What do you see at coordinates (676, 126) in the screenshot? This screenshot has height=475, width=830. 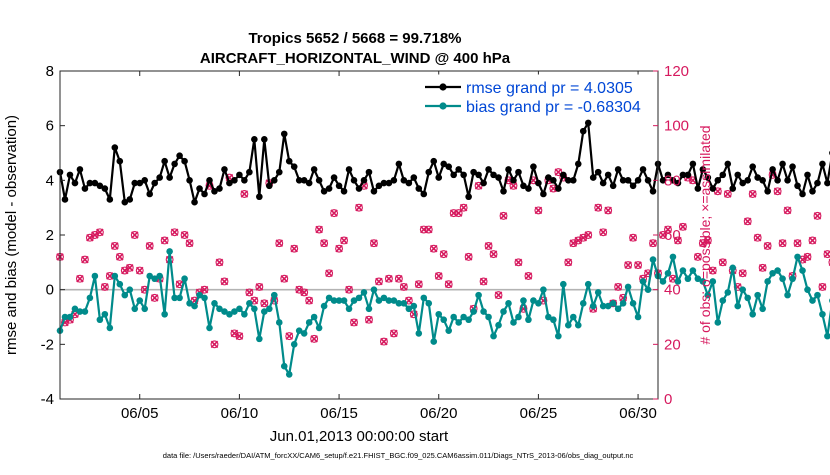 I see `y2-tick-label: 100` at bounding box center [676, 126].